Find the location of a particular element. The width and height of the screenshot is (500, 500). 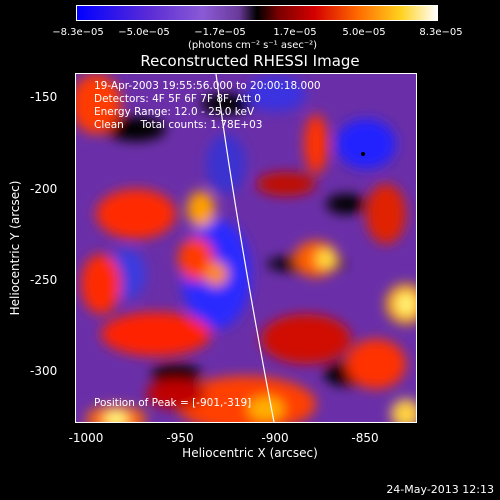

y-tick-label: -300 is located at coordinates (44, 371).